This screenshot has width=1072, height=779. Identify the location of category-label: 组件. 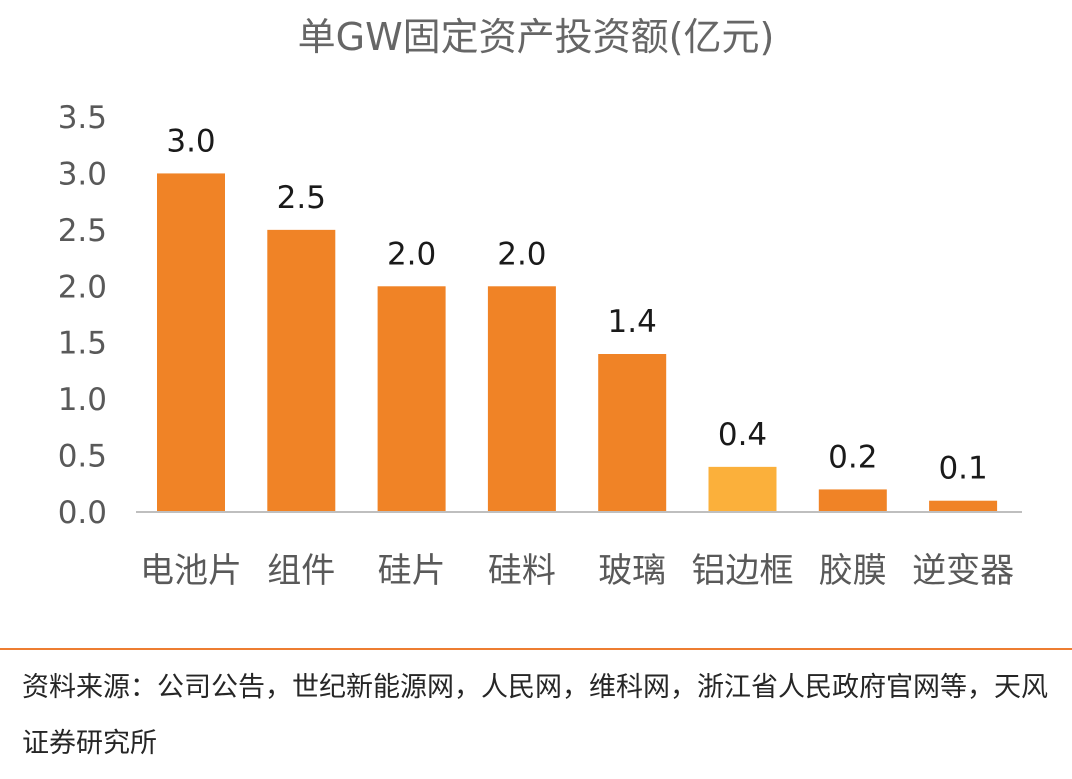
(301, 571).